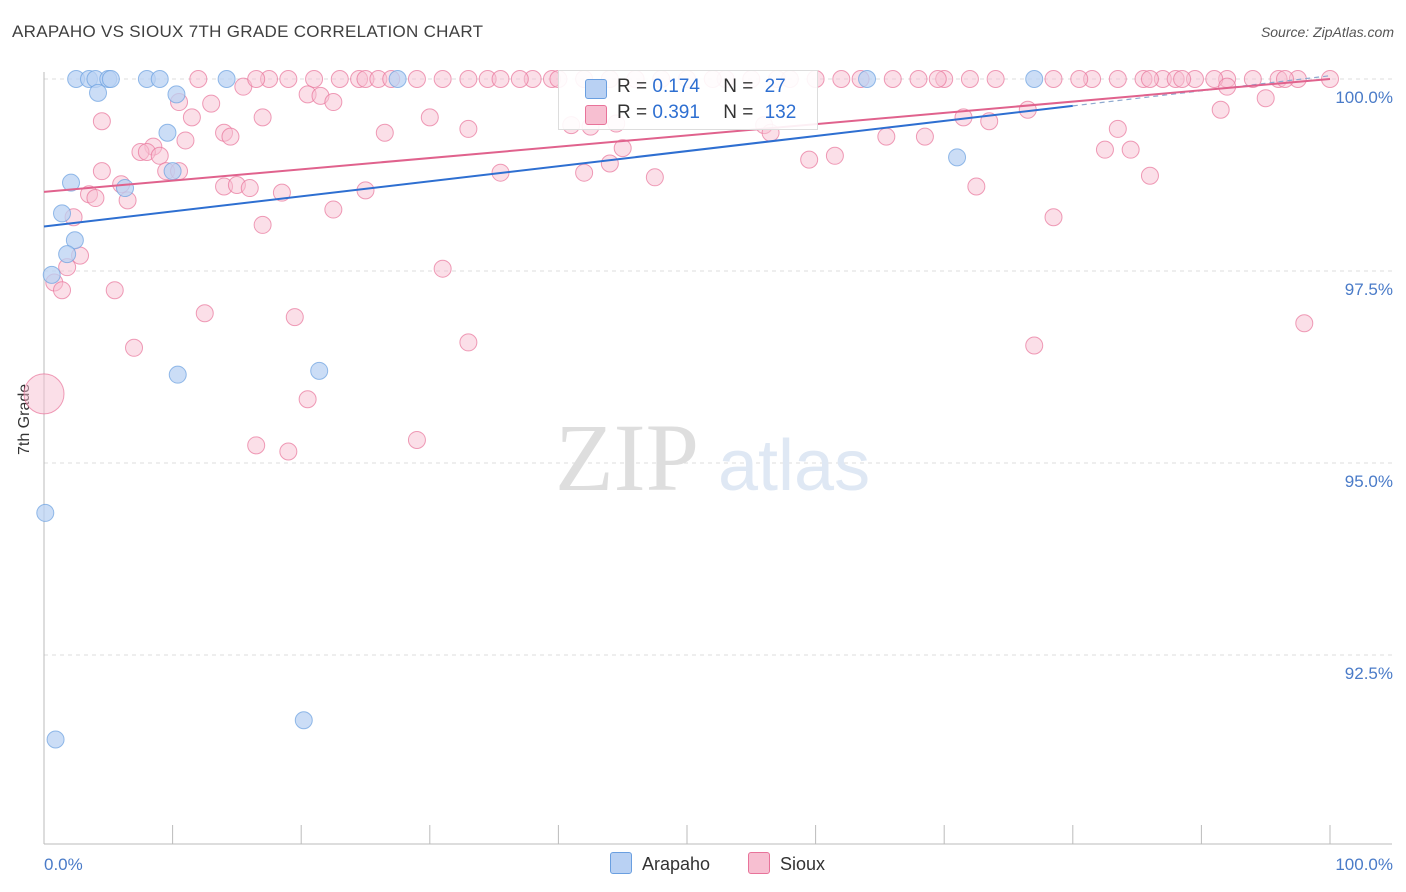 The height and width of the screenshot is (892, 1406). I want to click on bottom-legend-label: Arapaho, so click(676, 864).